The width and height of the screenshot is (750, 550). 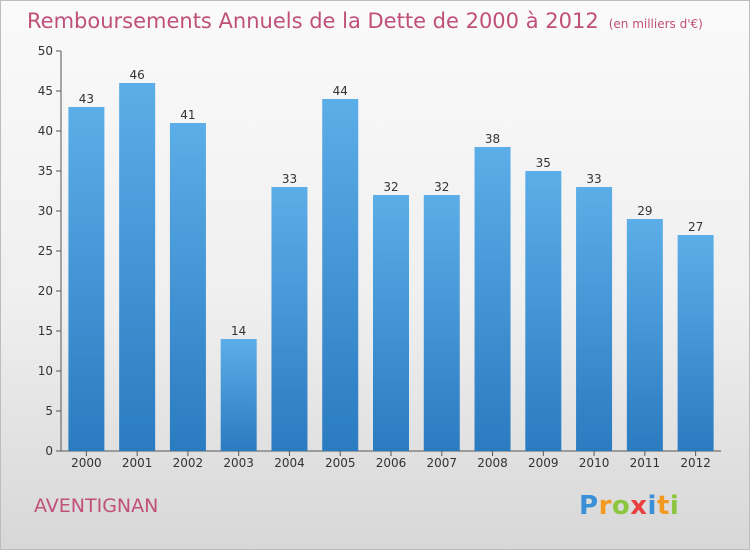 What do you see at coordinates (45, 251) in the screenshot?
I see `y-tick-label: 25` at bounding box center [45, 251].